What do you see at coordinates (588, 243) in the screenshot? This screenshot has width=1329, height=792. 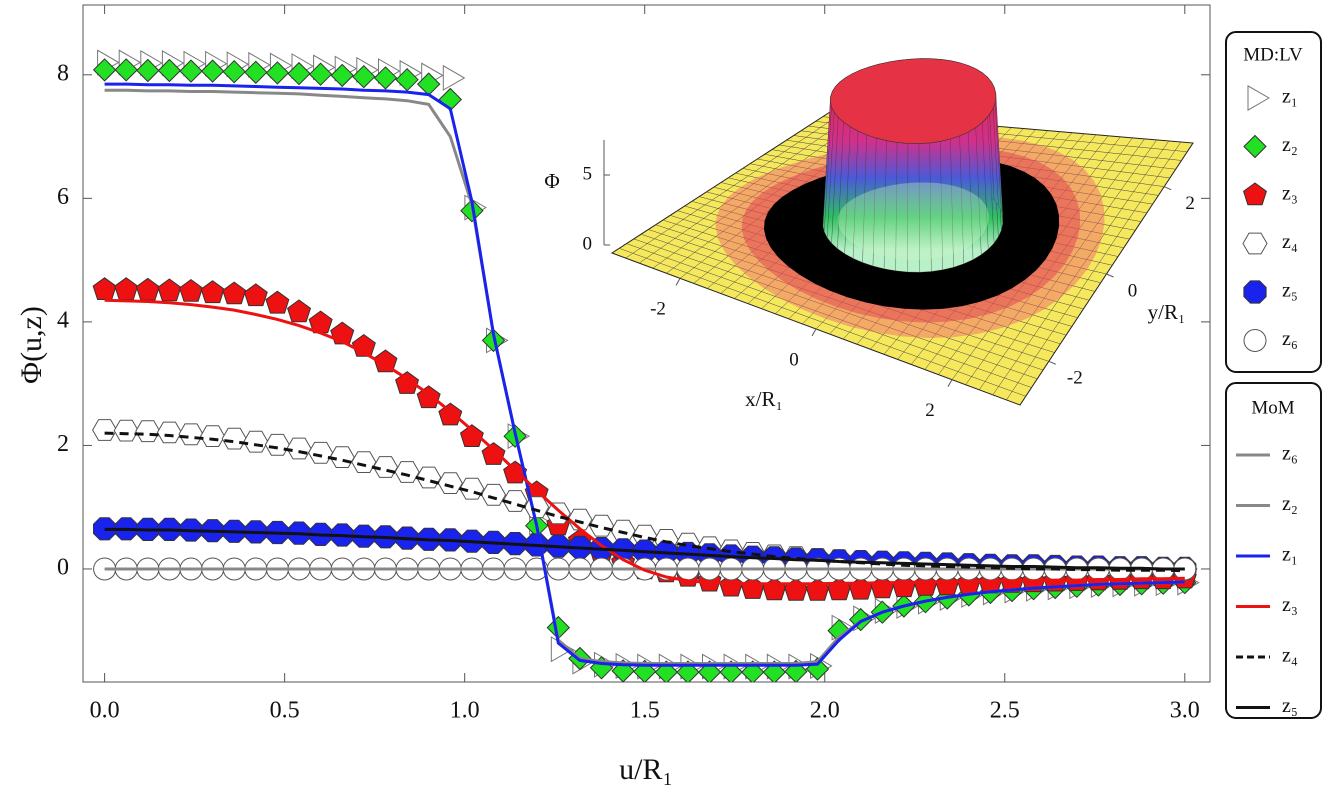 I see `z-tick-label: 0` at bounding box center [588, 243].